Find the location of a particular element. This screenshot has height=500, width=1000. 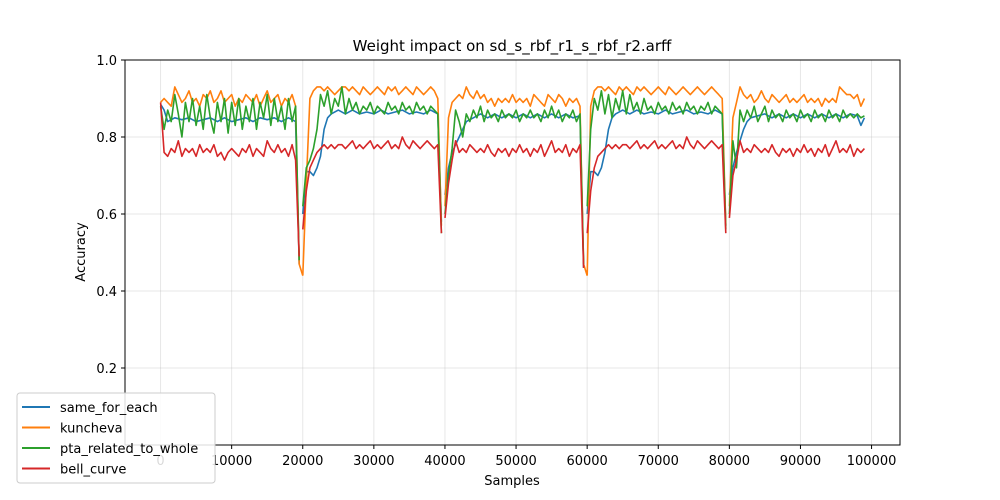

x-tick-label: 10000 is located at coordinates (231, 461).